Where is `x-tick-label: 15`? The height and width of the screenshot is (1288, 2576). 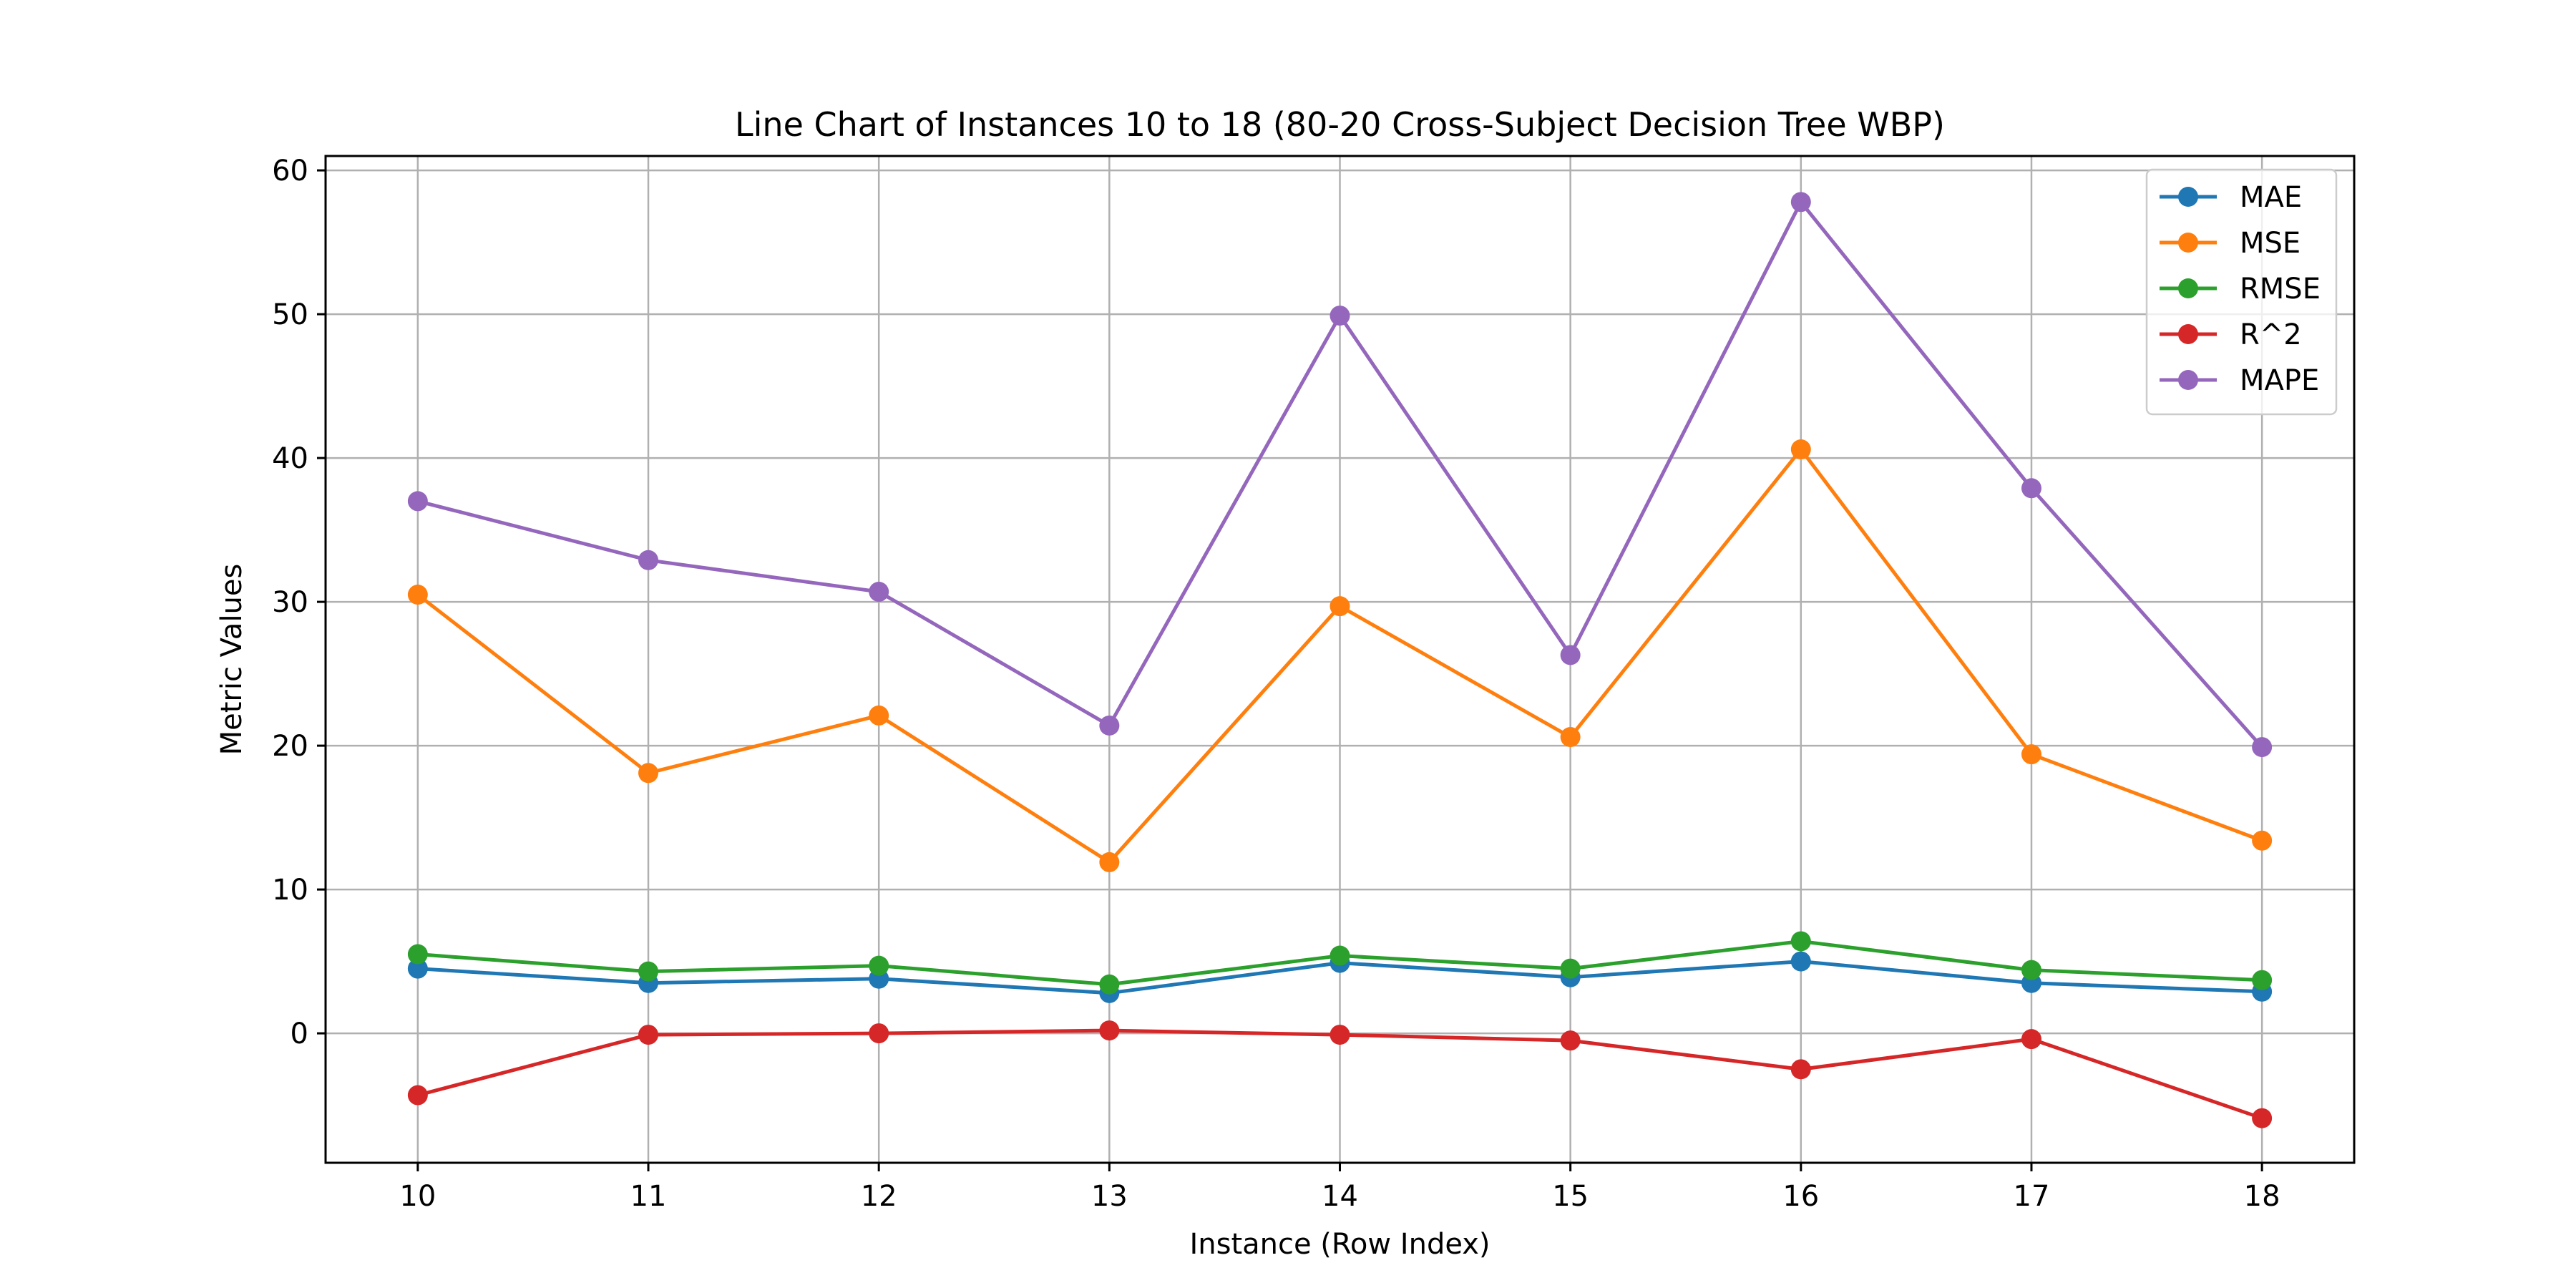
x-tick-label: 15 is located at coordinates (1570, 1196).